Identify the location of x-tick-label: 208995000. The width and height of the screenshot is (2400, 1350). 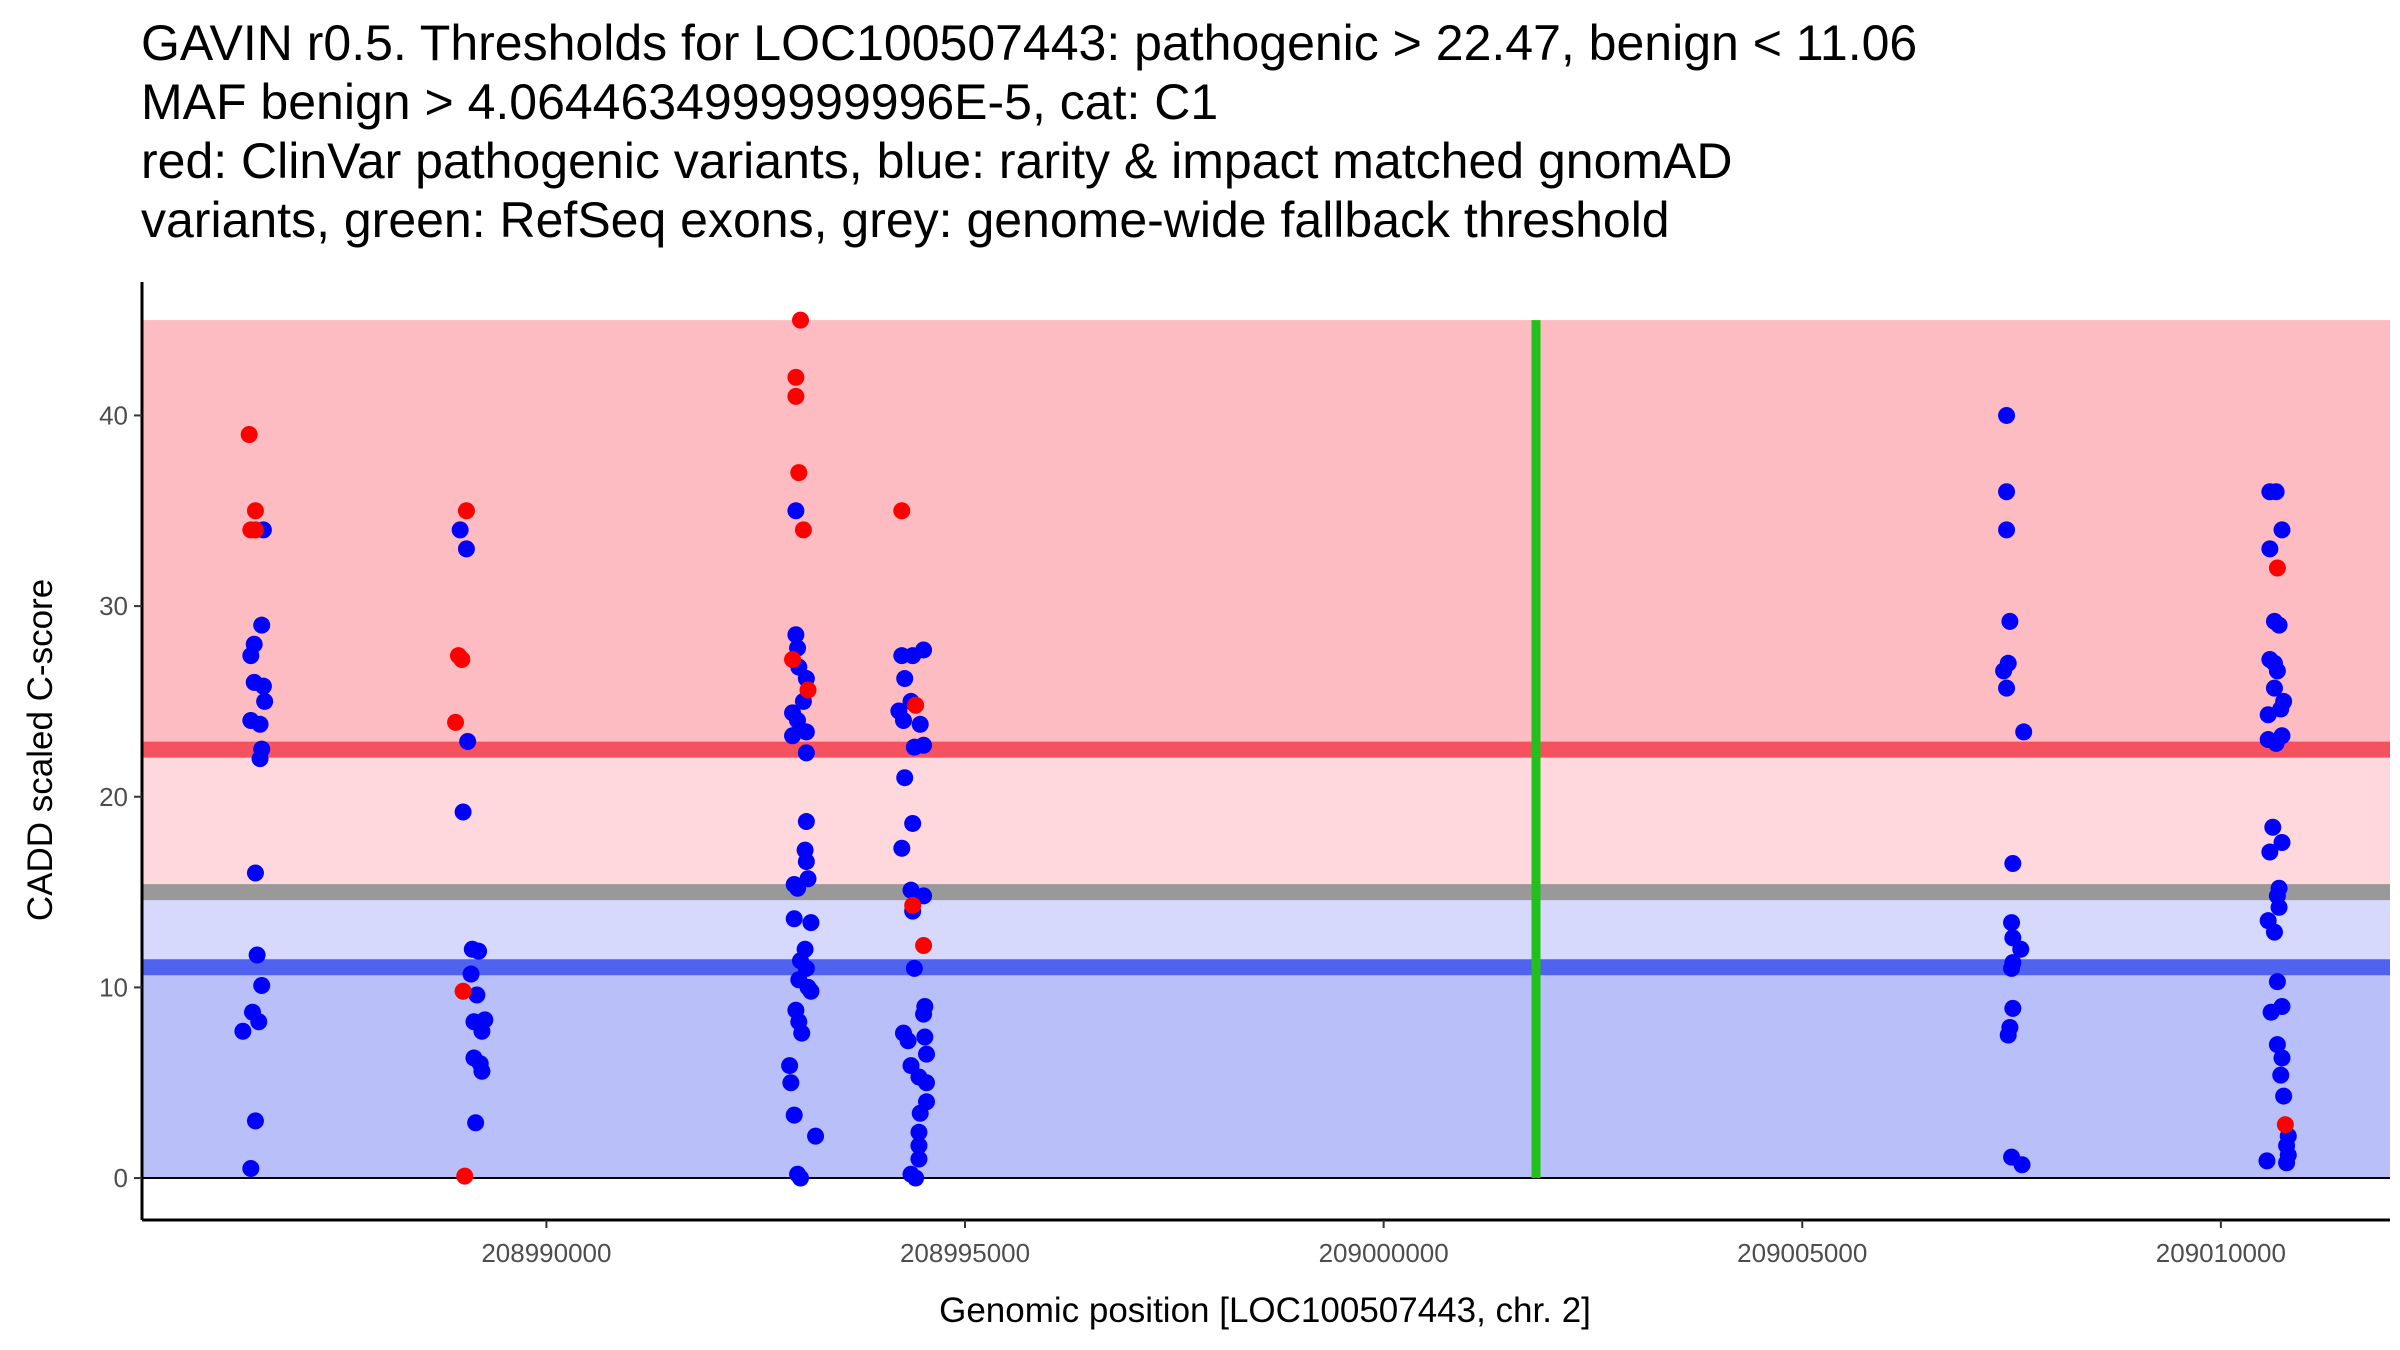
(965, 1253).